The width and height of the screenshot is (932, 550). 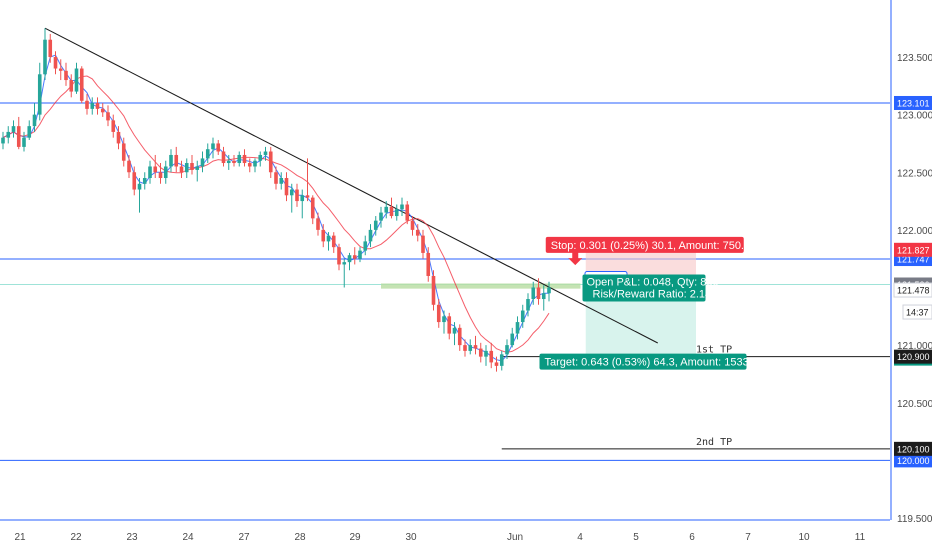 I want to click on axis-background, so click(x=911, y=275).